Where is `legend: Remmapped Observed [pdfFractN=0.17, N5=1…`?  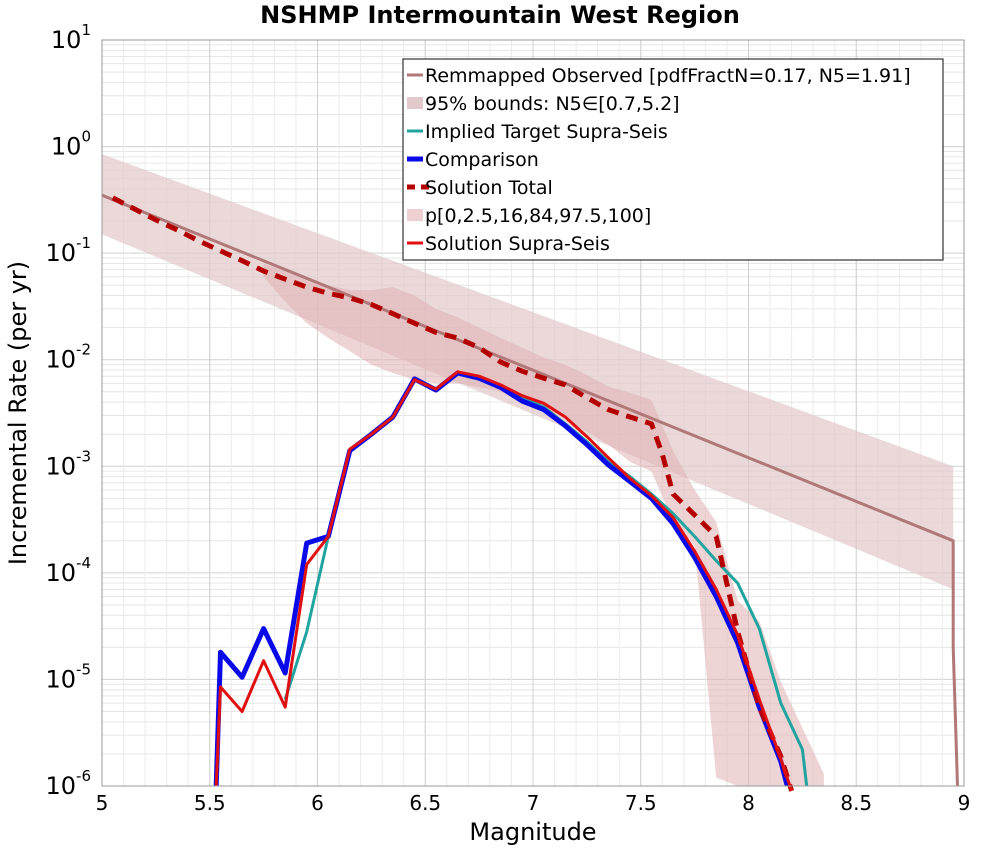
legend: Remmapped Observed [pdfFractN=0.17, N5=1… is located at coordinates (673, 159).